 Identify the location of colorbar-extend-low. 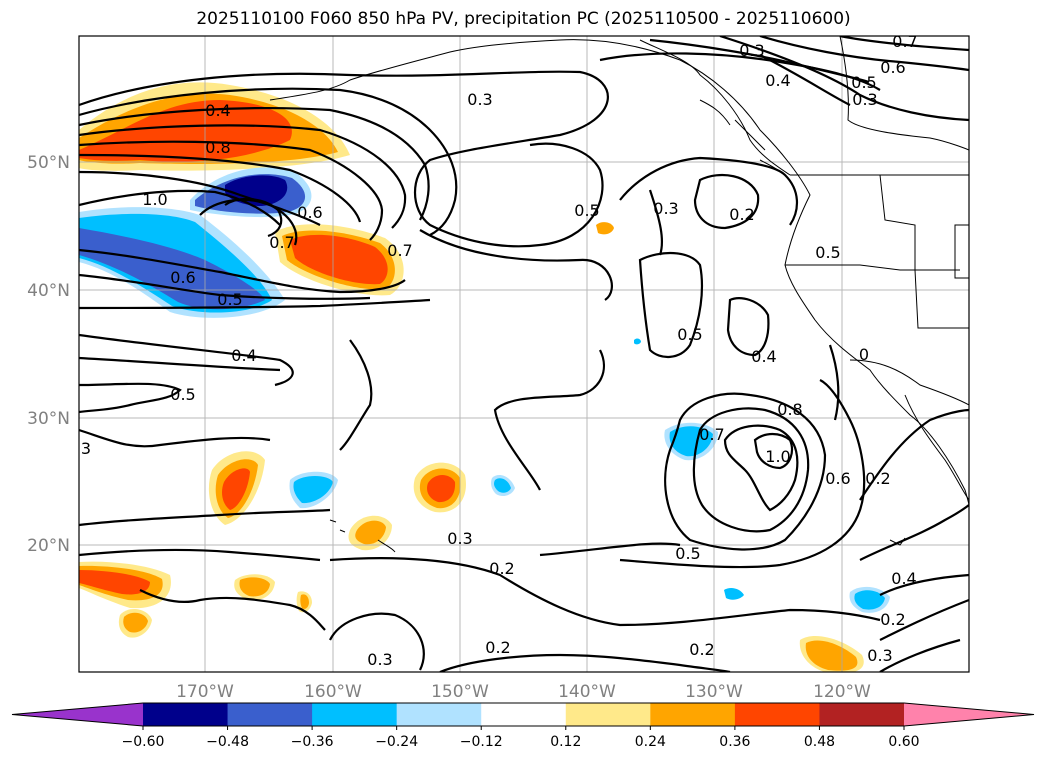
(77, 714).